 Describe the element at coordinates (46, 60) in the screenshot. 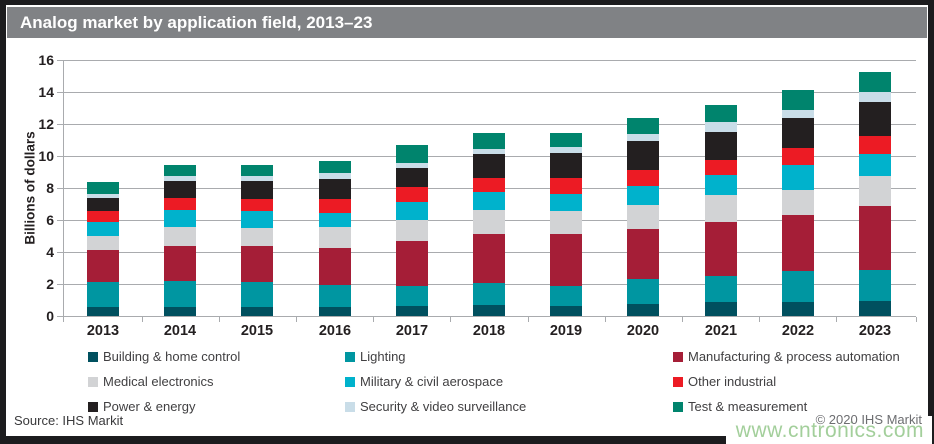

I see `y-tick-label: 16` at that location.